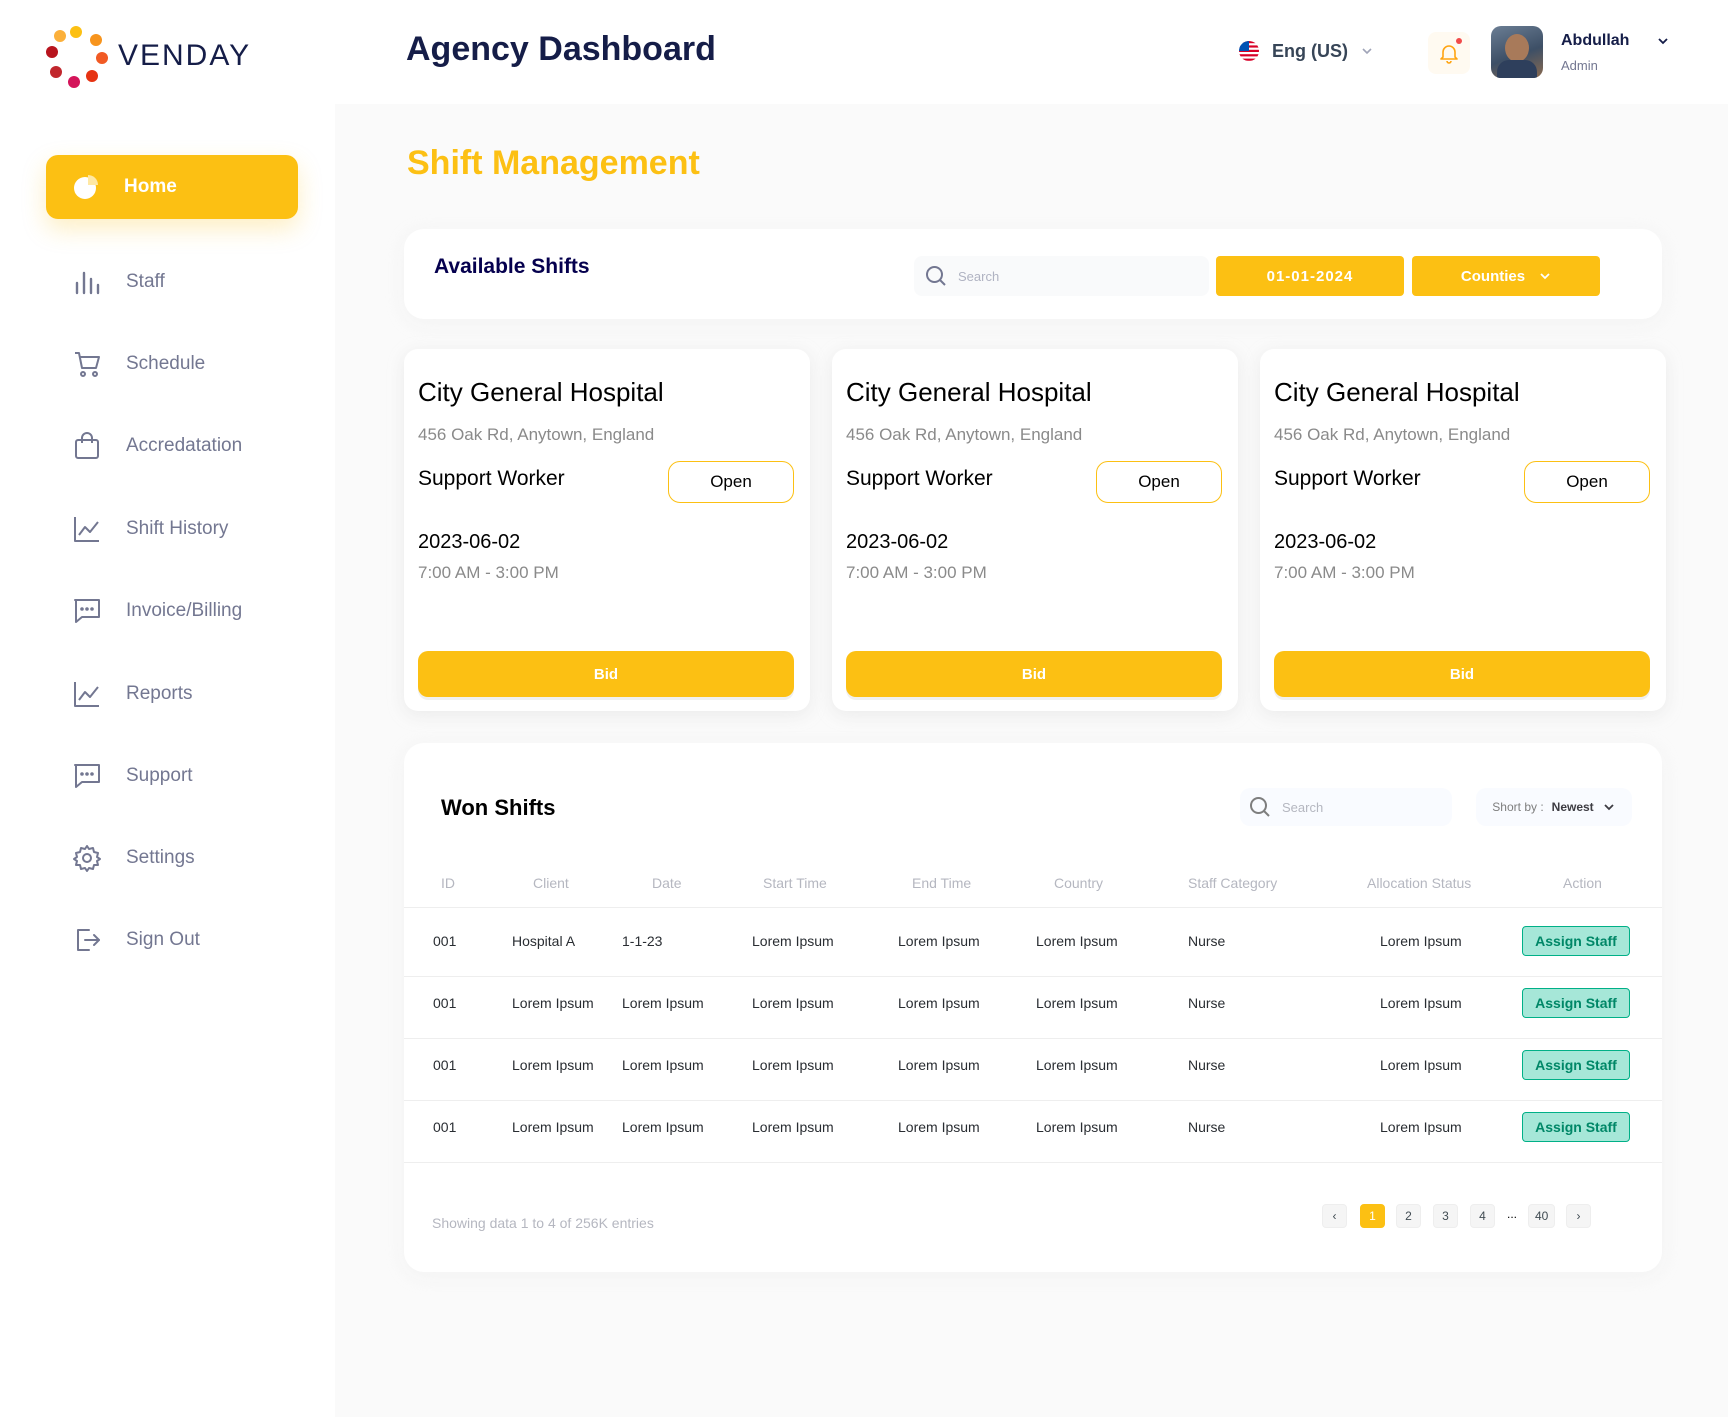 This screenshot has height=1417, width=1728. Describe the element at coordinates (86, 187) in the screenshot. I see `pie-chart-icon` at that location.